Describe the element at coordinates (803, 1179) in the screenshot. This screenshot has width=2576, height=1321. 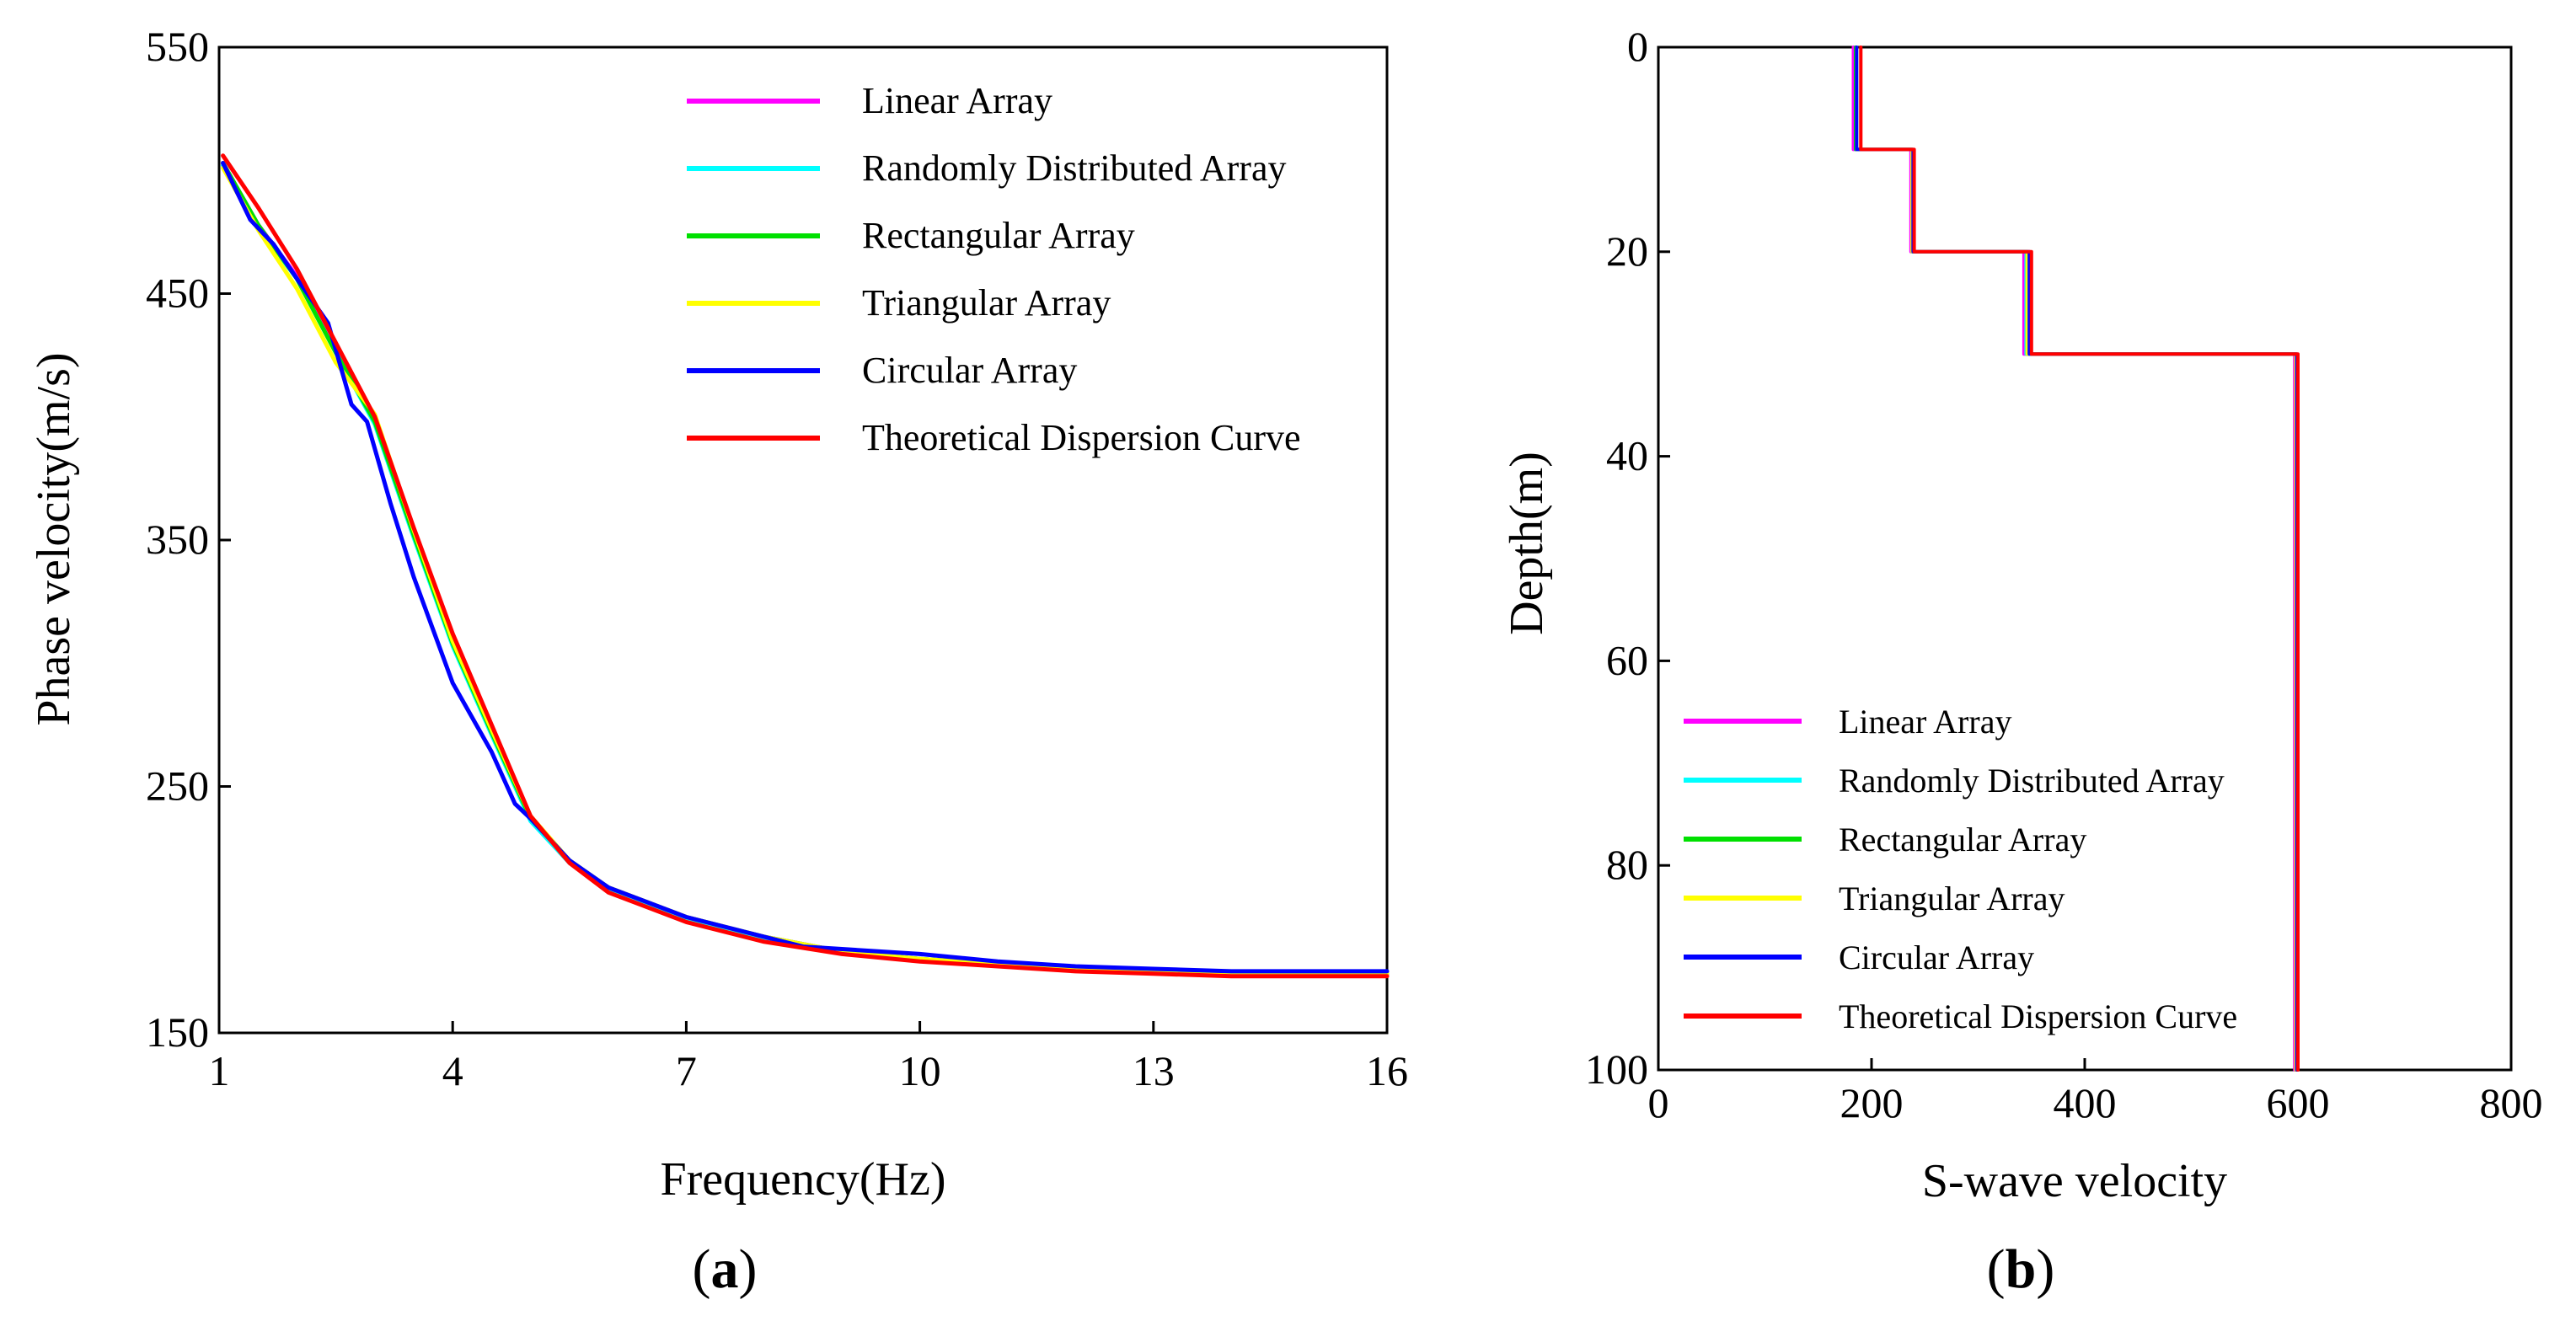
I see `panel-a-x-axis-label: Frequency(Hz)` at that location.